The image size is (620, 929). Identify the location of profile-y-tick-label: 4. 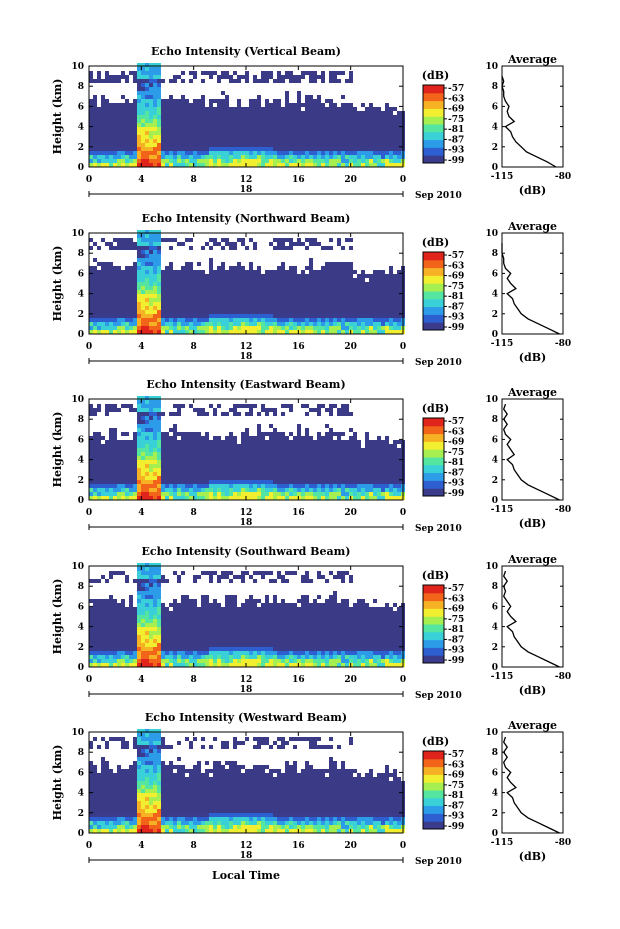
(495, 461).